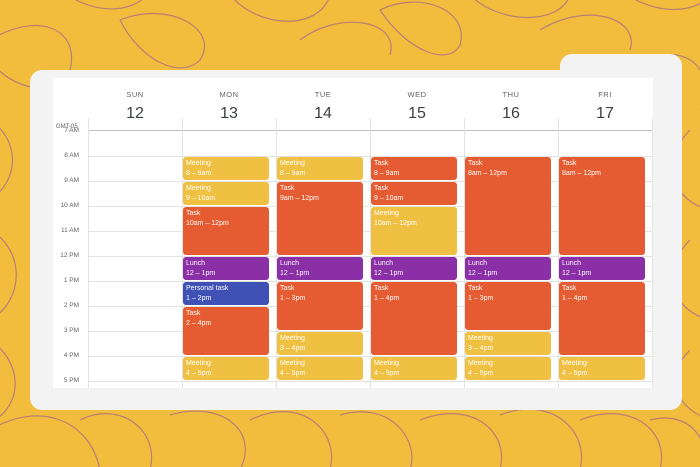  Describe the element at coordinates (511, 104) in the screenshot. I see `day-header: THU 16` at that location.